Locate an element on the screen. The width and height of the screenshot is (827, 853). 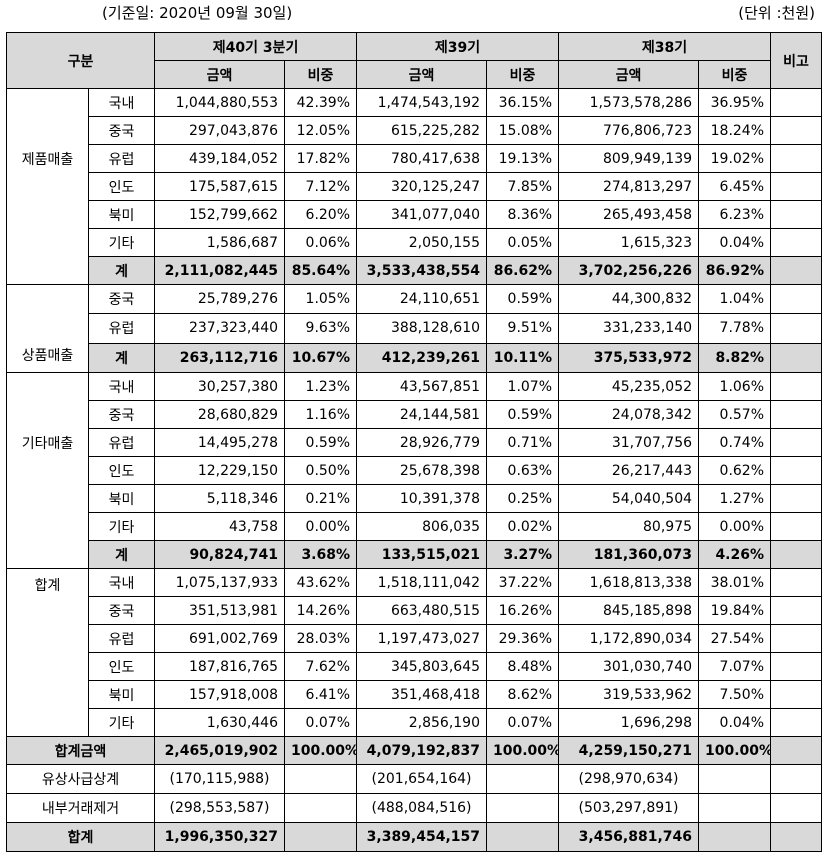
amount-cell: 3,702,256,226 is located at coordinates (629, 270).